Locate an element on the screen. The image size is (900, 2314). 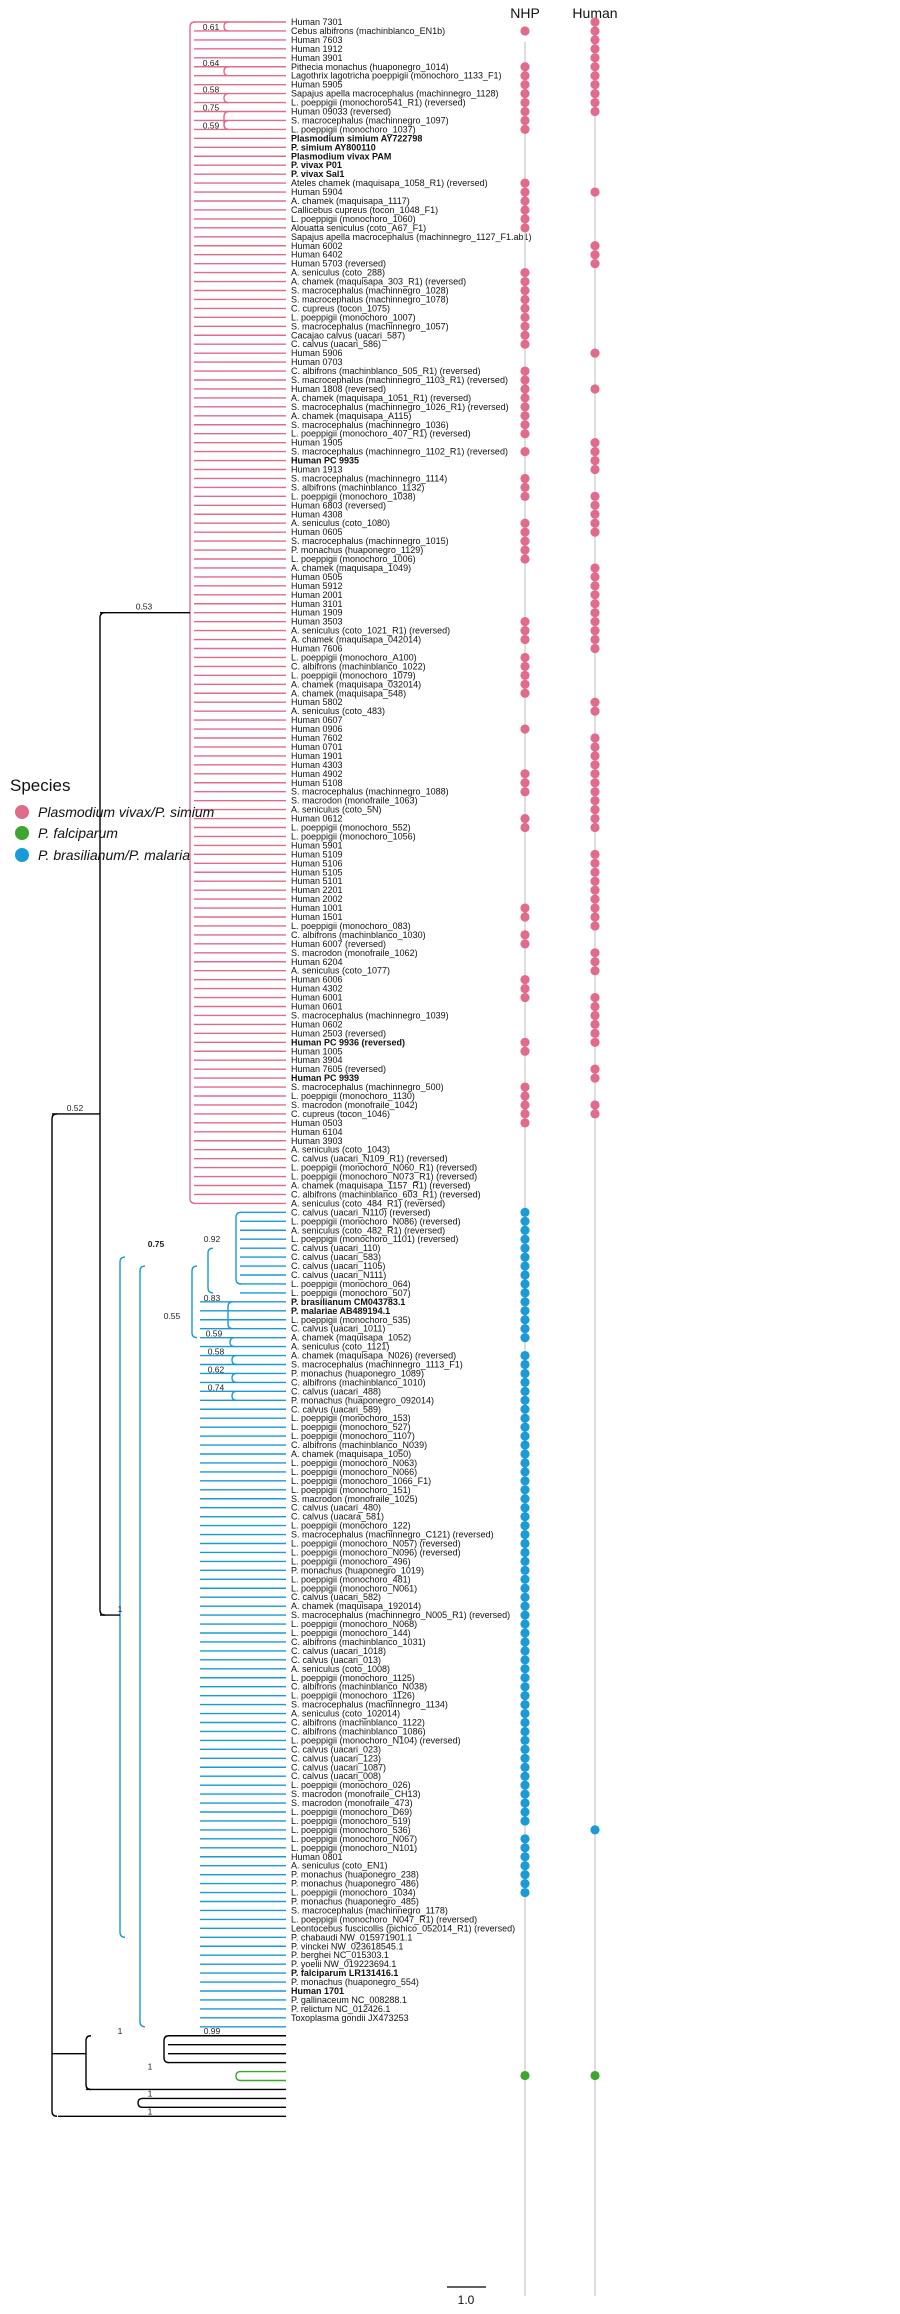
tip-label: L. poeppigii (monochoro_151) is located at coordinates (351, 1490).